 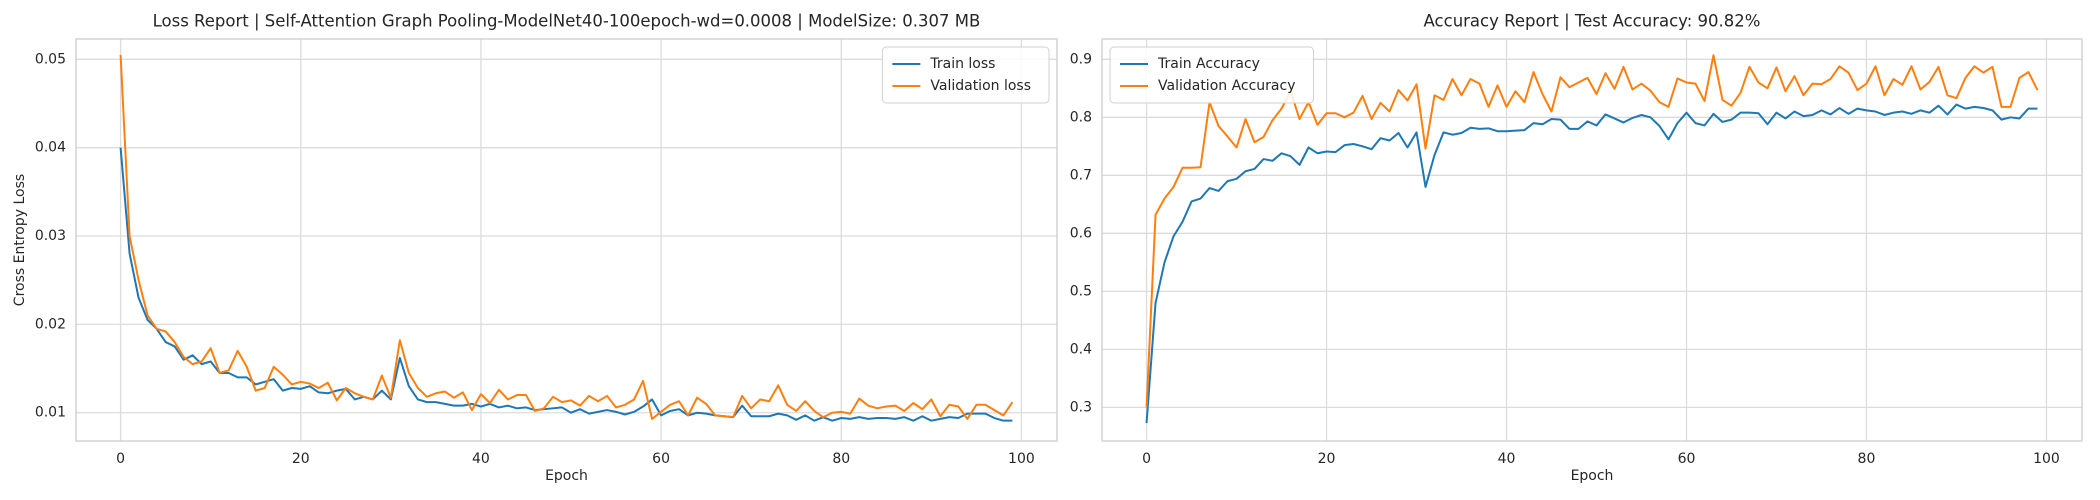 What do you see at coordinates (50, 324) in the screenshot?
I see `y-tick-label: 0.02` at bounding box center [50, 324].